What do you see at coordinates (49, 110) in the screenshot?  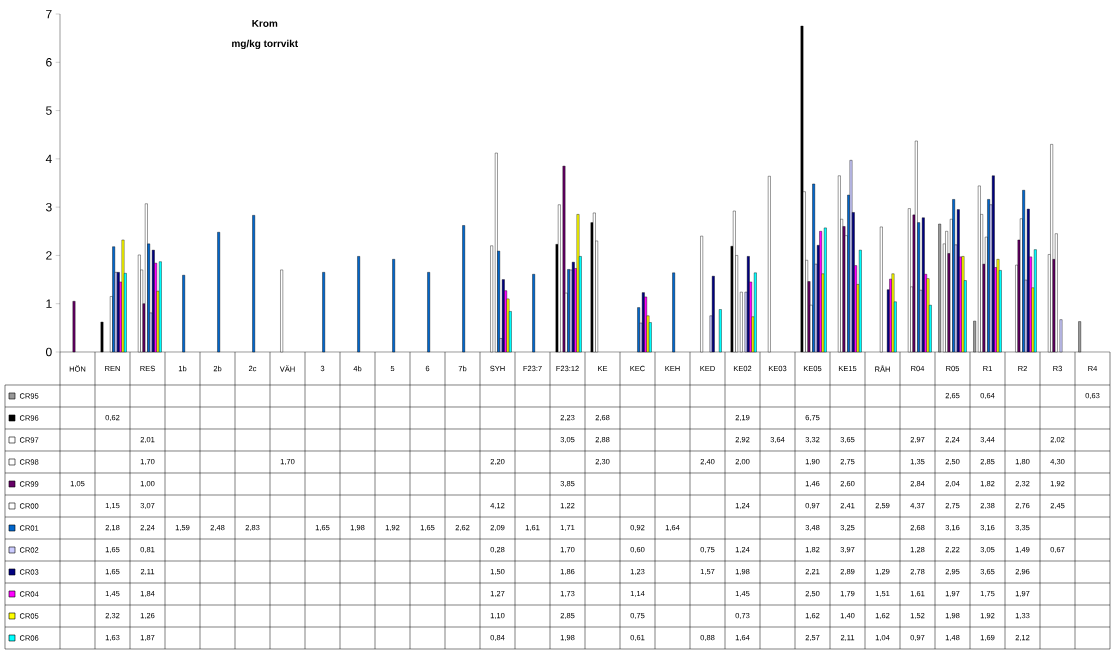 I see `y-tick-label: 5` at bounding box center [49, 110].